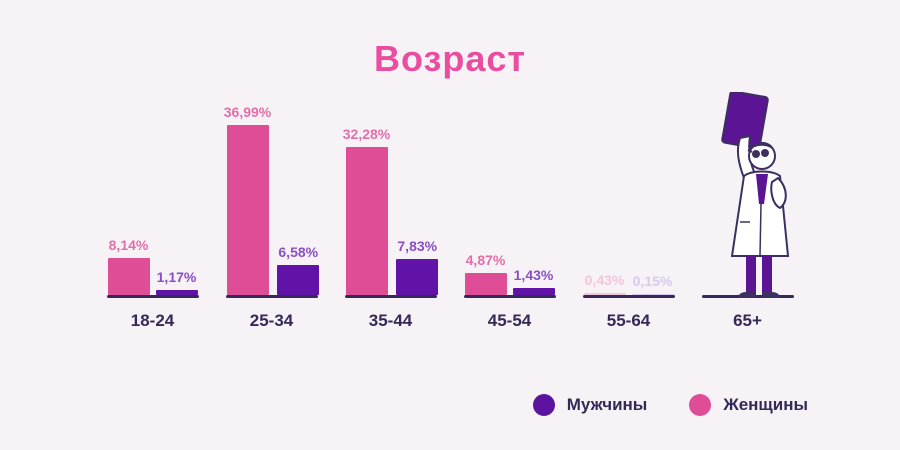  What do you see at coordinates (366, 134) in the screenshot?
I see `bar-value-label: 32,28%` at bounding box center [366, 134].